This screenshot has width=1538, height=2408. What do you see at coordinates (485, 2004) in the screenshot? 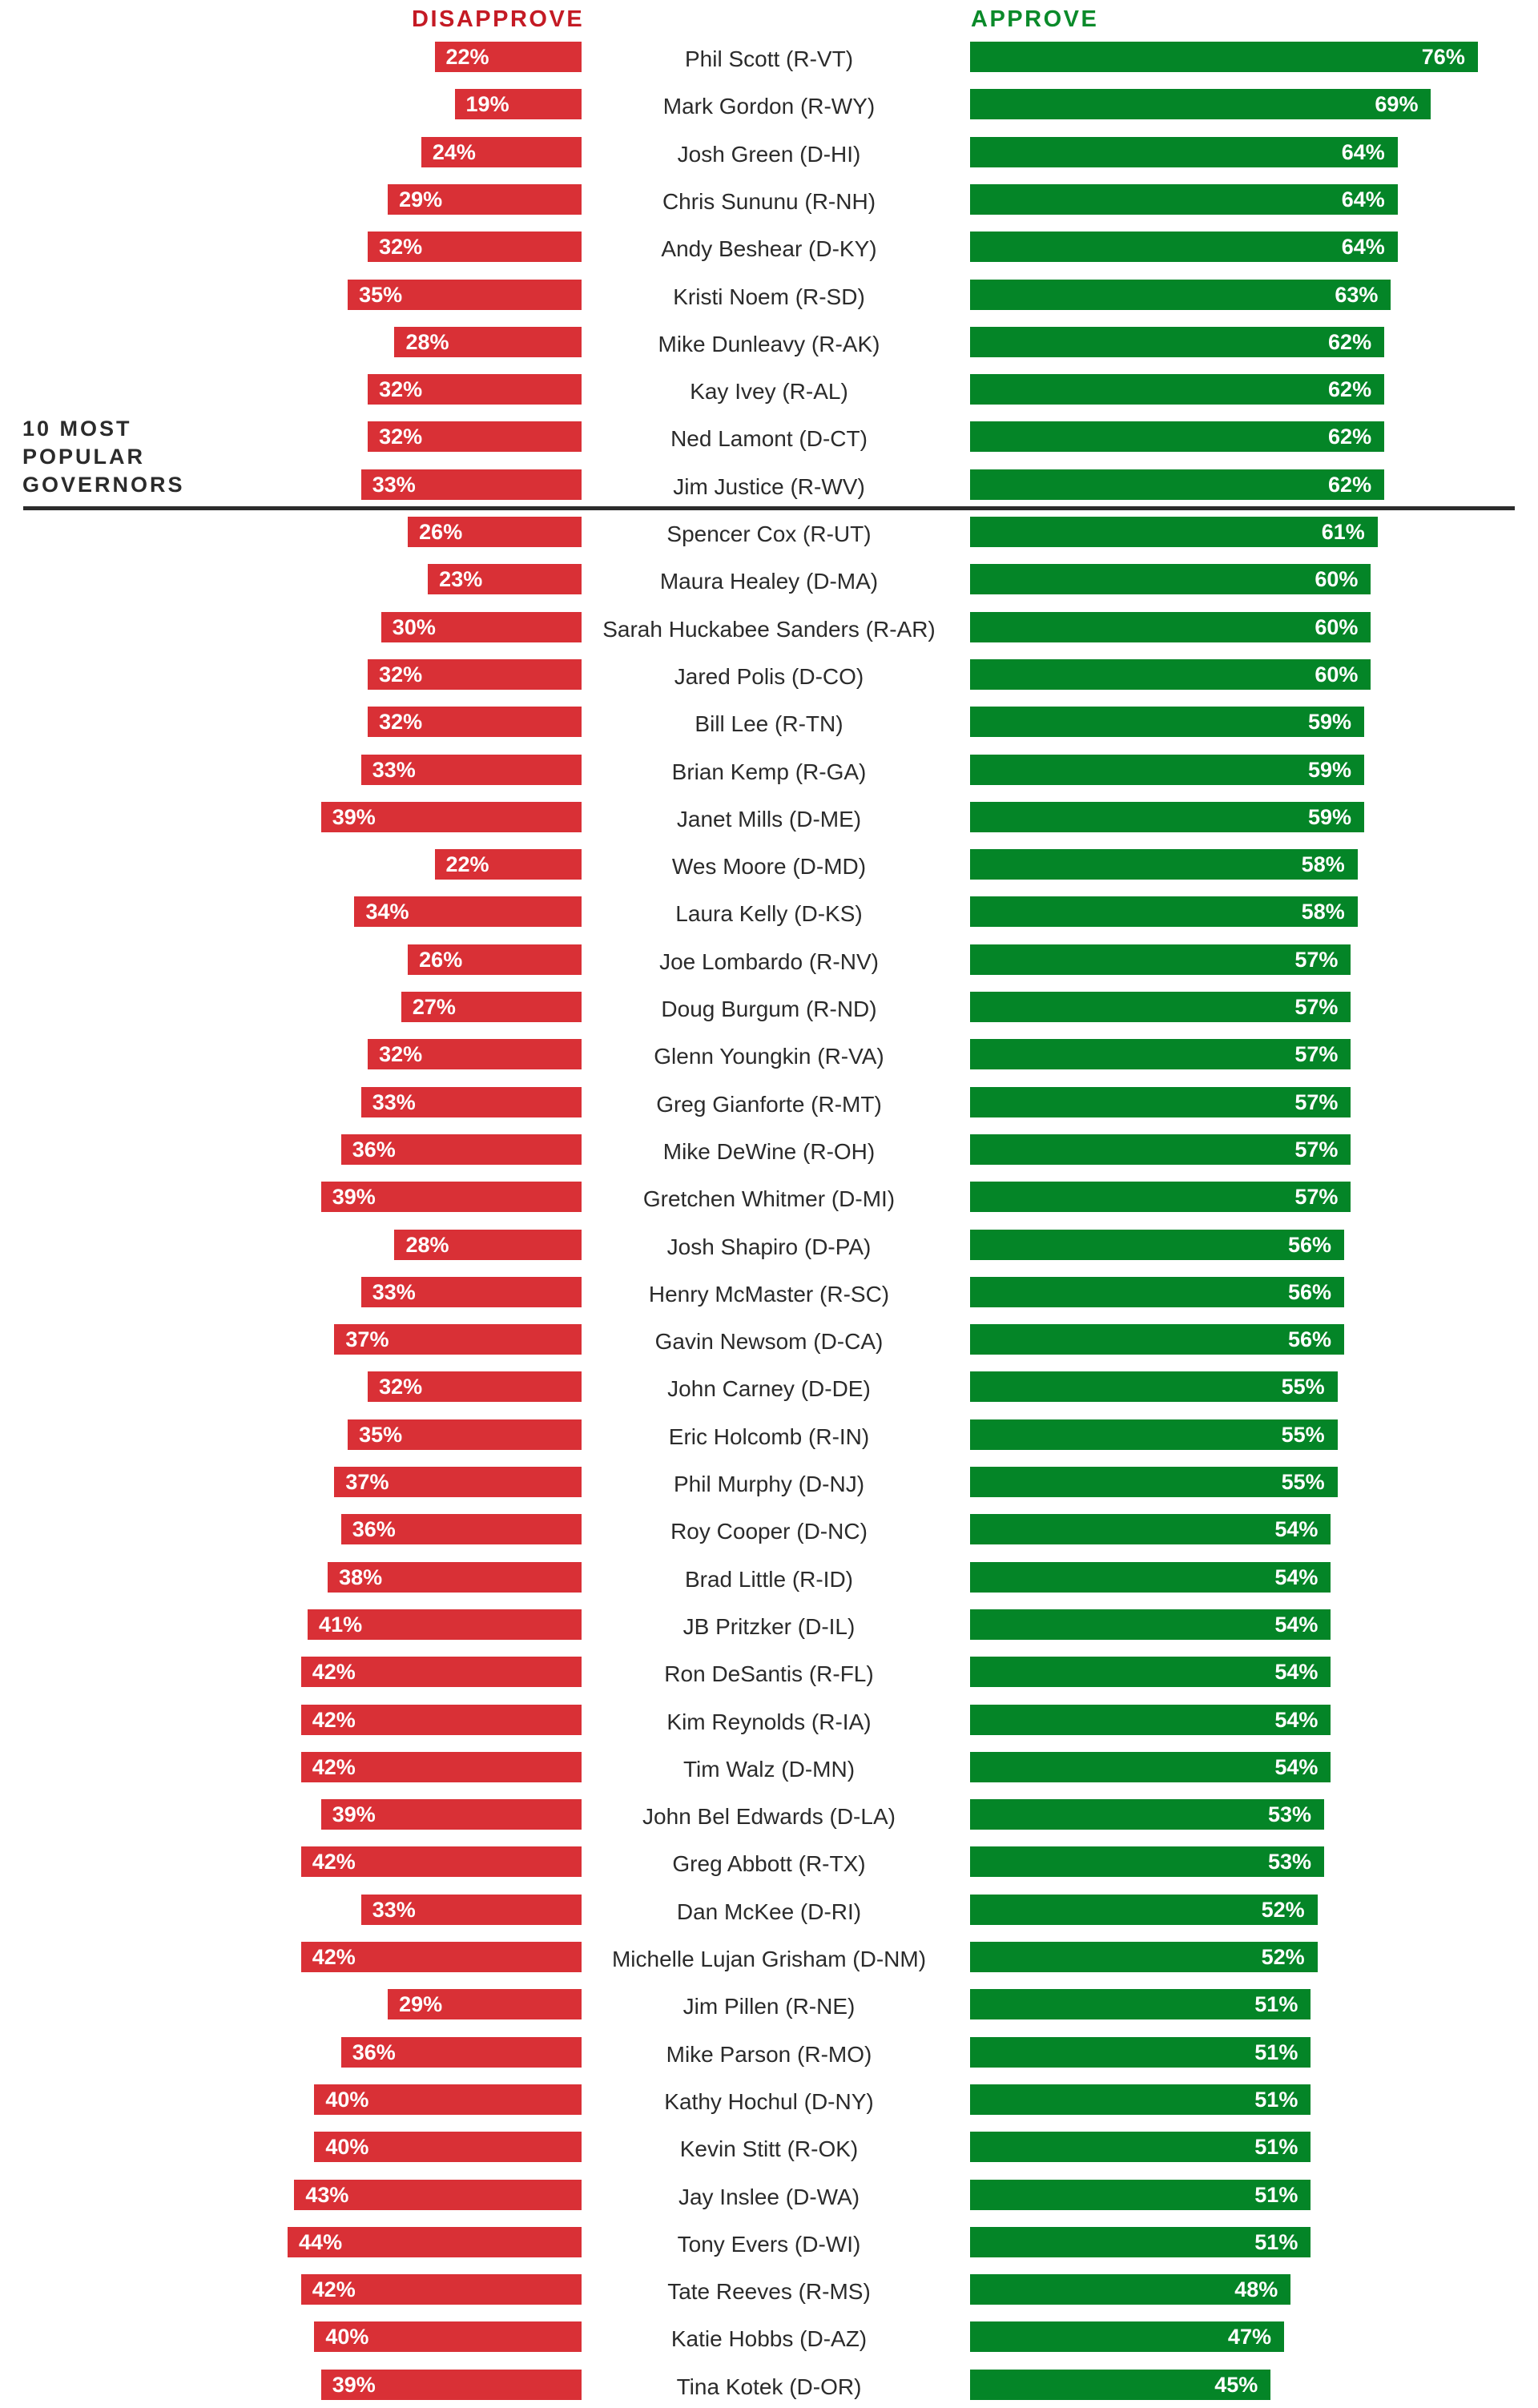
I see `disapprove-bar: 29%` at bounding box center [485, 2004].